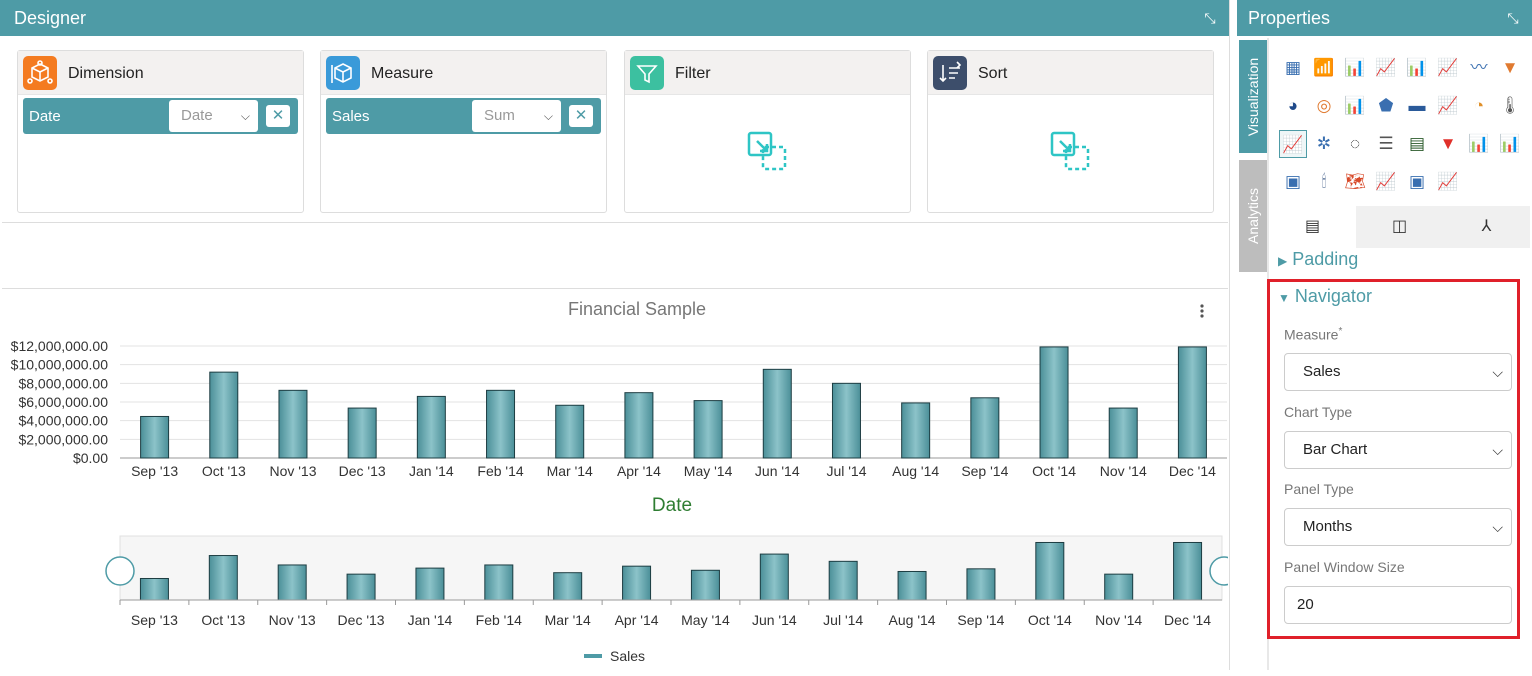 Image resolution: width=1532 pixels, height=676 pixels. I want to click on navigator-tick-label: Oct '14, so click(1050, 620).